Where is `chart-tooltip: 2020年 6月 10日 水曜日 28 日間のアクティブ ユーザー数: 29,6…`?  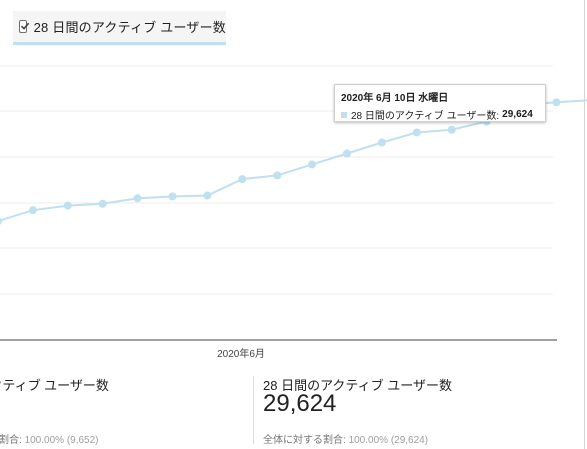 chart-tooltip: 2020年 6月 10日 水曜日 28 日間のアクティブ ユーザー数: 29,6… is located at coordinates (440, 103).